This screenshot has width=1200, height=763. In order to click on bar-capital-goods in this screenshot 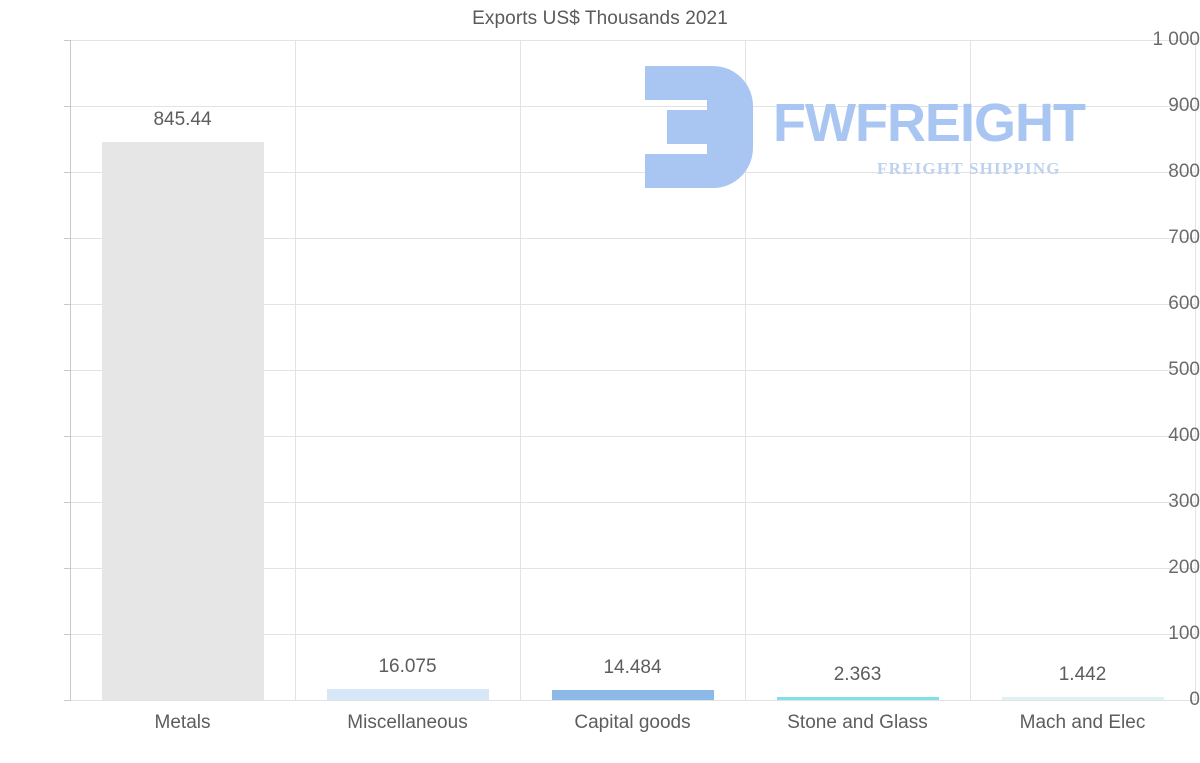, I will do `click(632, 695)`.